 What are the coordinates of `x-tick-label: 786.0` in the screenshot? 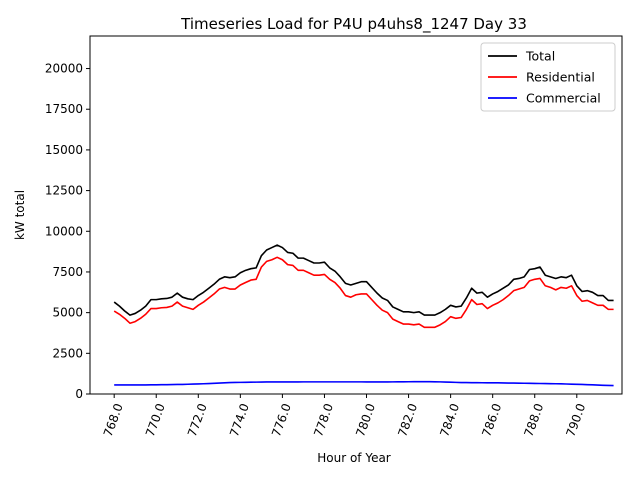 It's located at (491, 420).